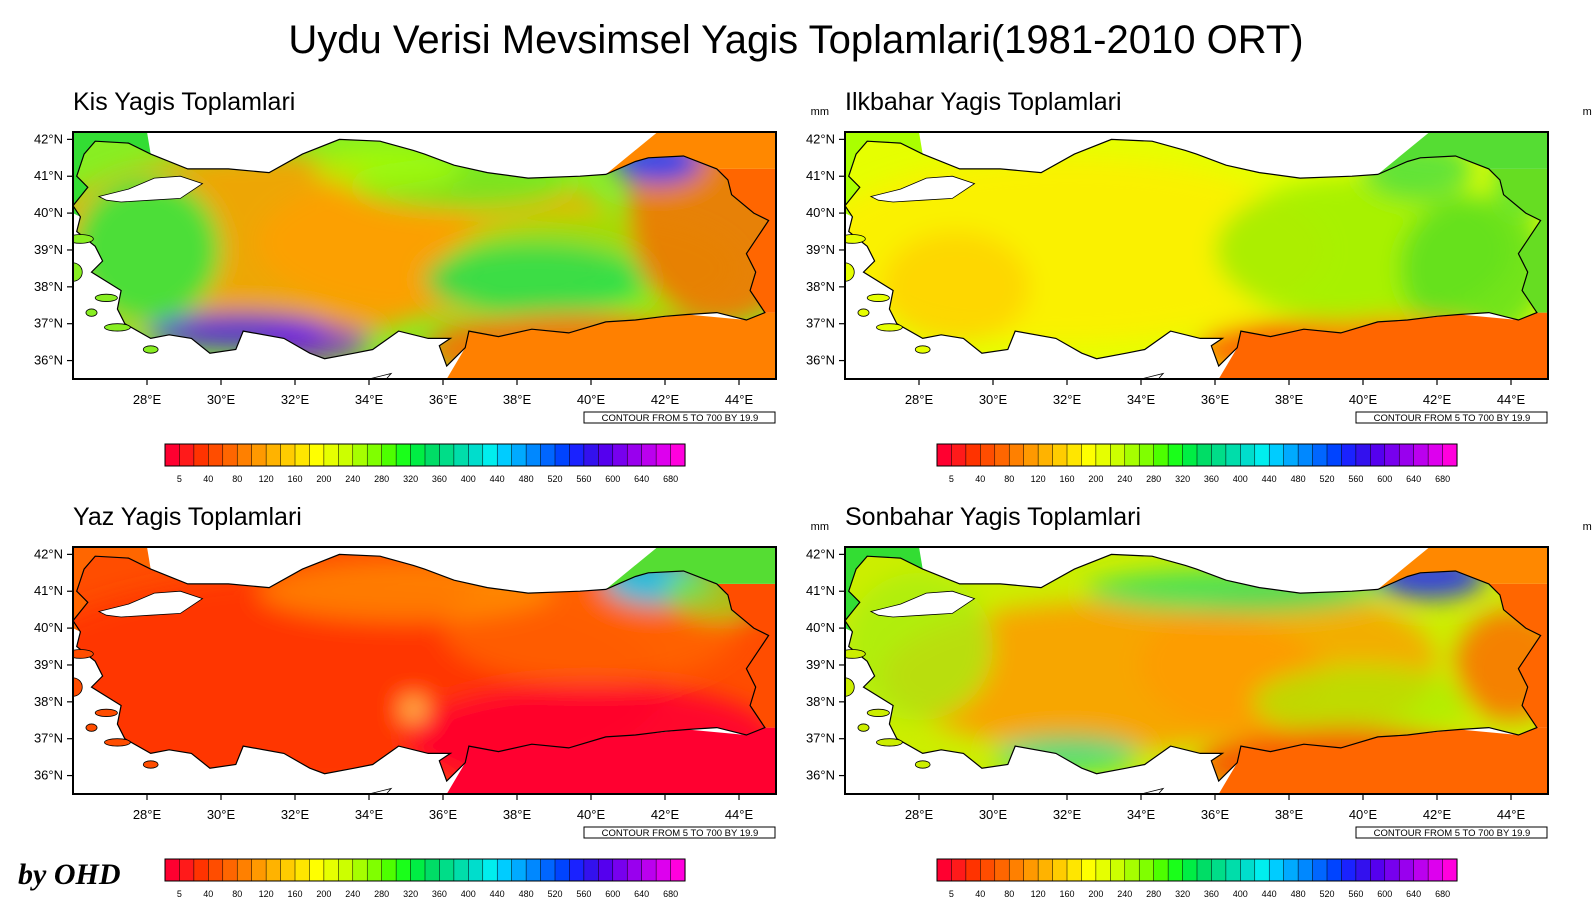 This screenshot has height=923, width=1592. What do you see at coordinates (147, 814) in the screenshot?
I see `lon-tick-label: 28°E` at bounding box center [147, 814].